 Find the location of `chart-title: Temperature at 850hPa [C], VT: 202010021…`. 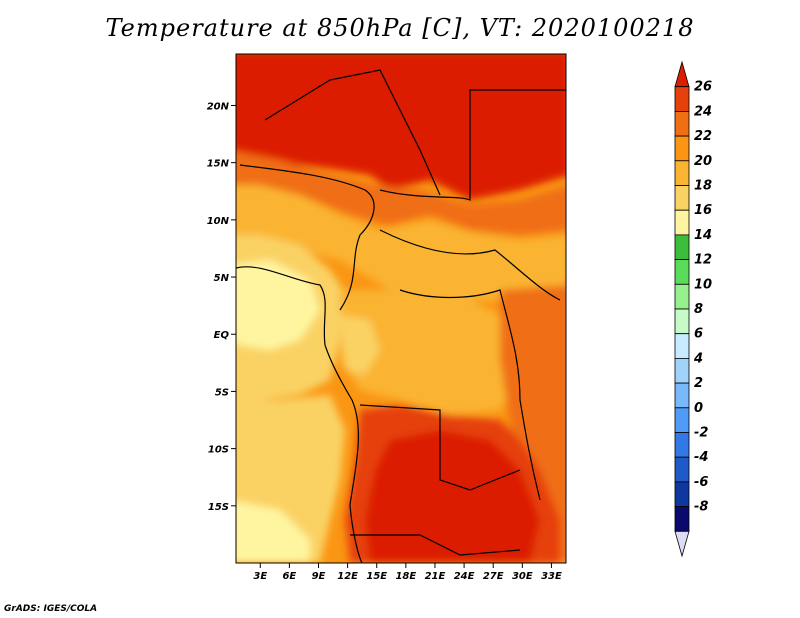

chart-title: Temperature at 850hPa [C], VT: 202010021… is located at coordinates (400, 28).